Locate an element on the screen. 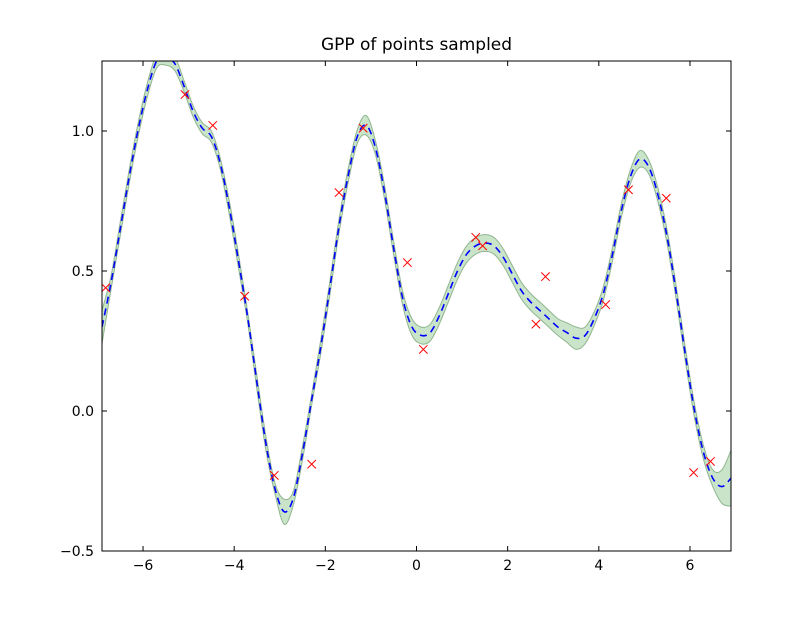  y-tick-label: 1.0 is located at coordinates (83, 132).